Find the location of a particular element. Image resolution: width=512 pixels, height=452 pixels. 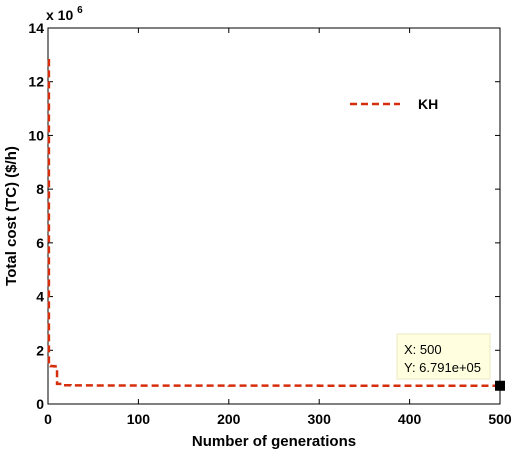

x-tick-label: 200 is located at coordinates (229, 419).